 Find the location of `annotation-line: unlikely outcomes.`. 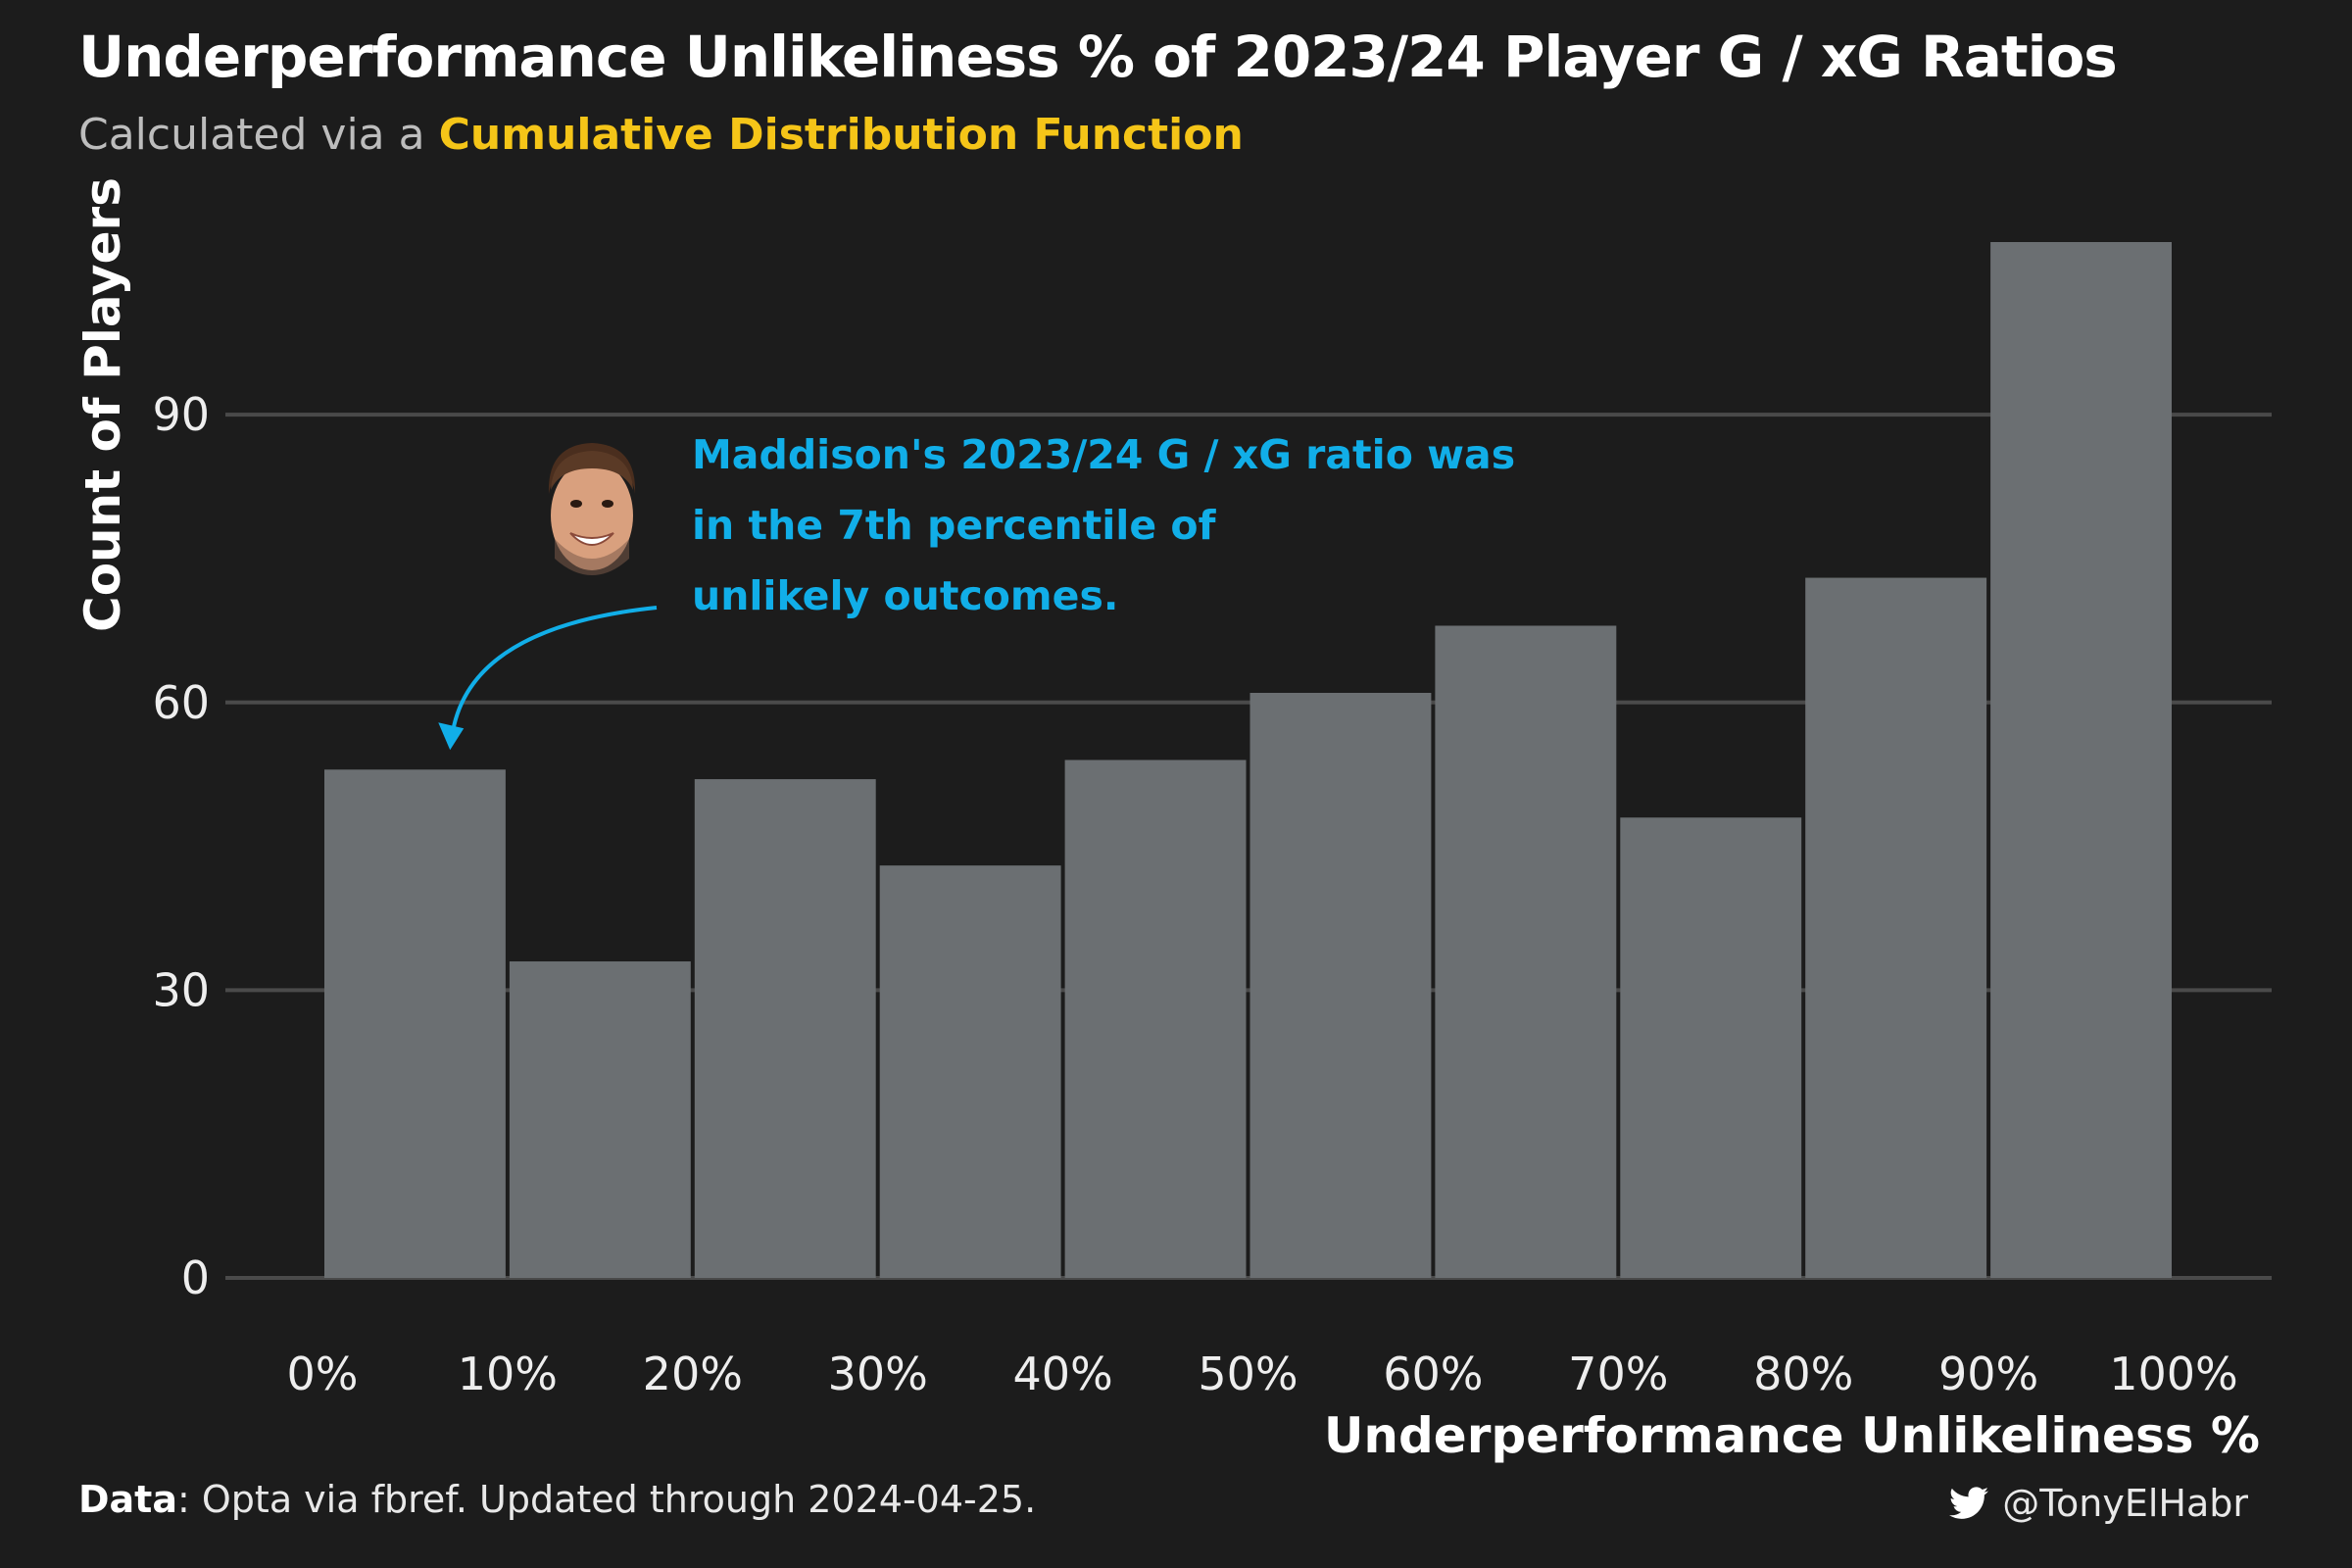

annotation-line: unlikely outcomes. is located at coordinates (905, 595).